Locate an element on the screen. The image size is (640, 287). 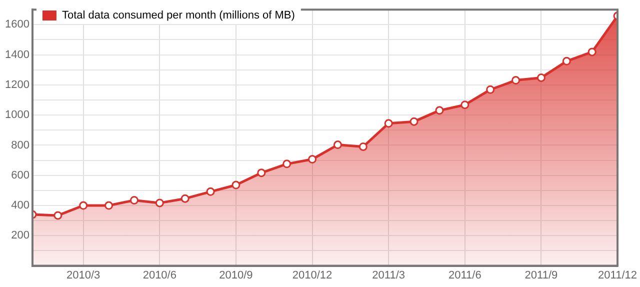
x-tick-label: 2011/12 is located at coordinates (618, 275).